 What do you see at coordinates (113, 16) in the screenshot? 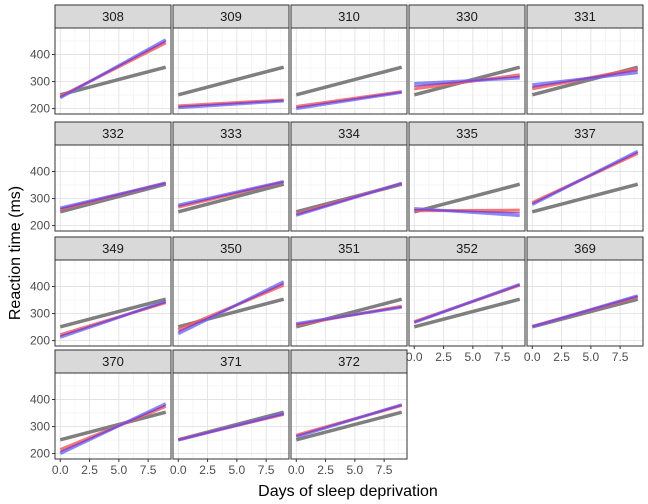
I see `facet-strip-label: 308` at bounding box center [113, 16].